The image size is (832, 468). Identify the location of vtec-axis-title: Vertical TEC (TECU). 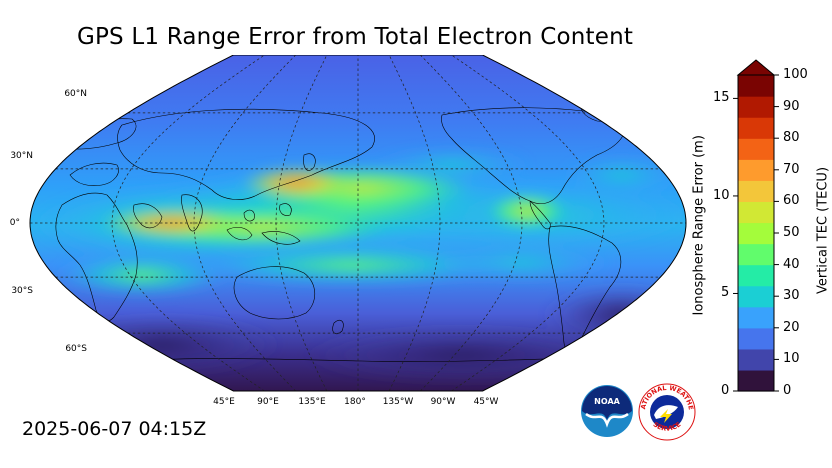
(823, 230).